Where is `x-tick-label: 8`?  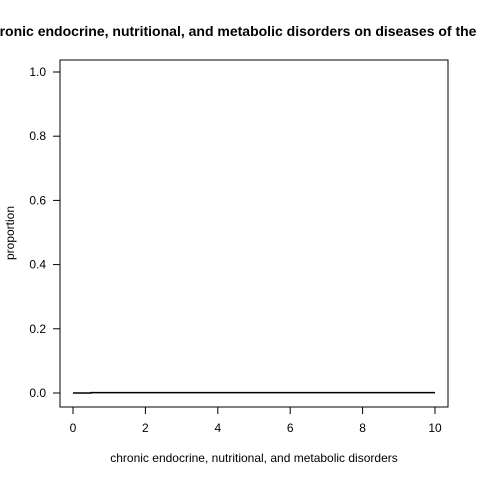 x-tick-label: 8 is located at coordinates (362, 428).